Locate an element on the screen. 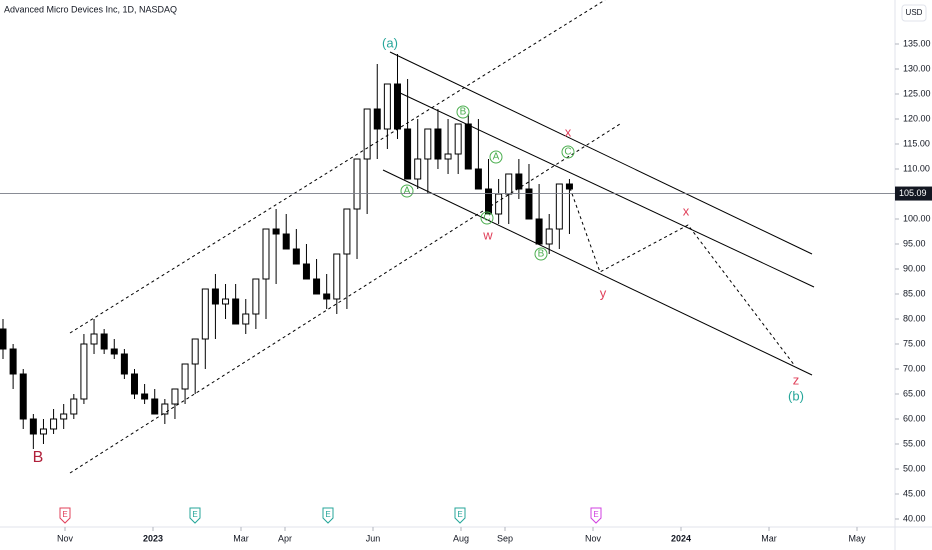 Image resolution: width=932 pixels, height=550 pixels. y-tick-label: 55.00 is located at coordinates (914, 443).